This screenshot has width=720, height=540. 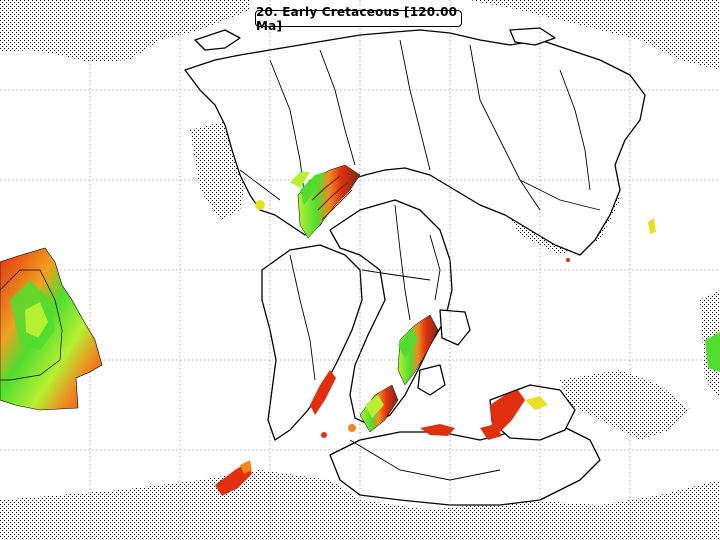 I want to click on south-atlantic-anomaly, so click(x=418, y=350).